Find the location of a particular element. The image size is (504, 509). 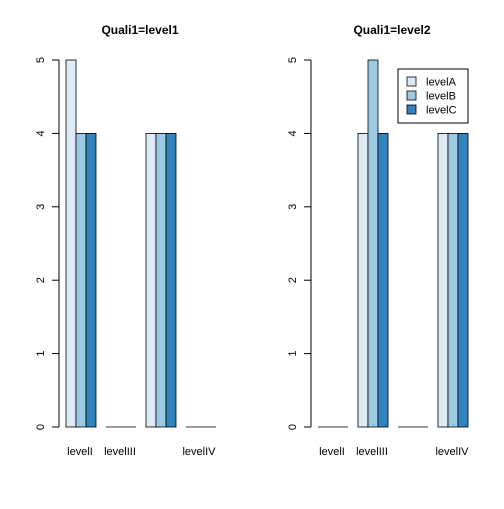

legend-swatch-levelB is located at coordinates (411, 95).